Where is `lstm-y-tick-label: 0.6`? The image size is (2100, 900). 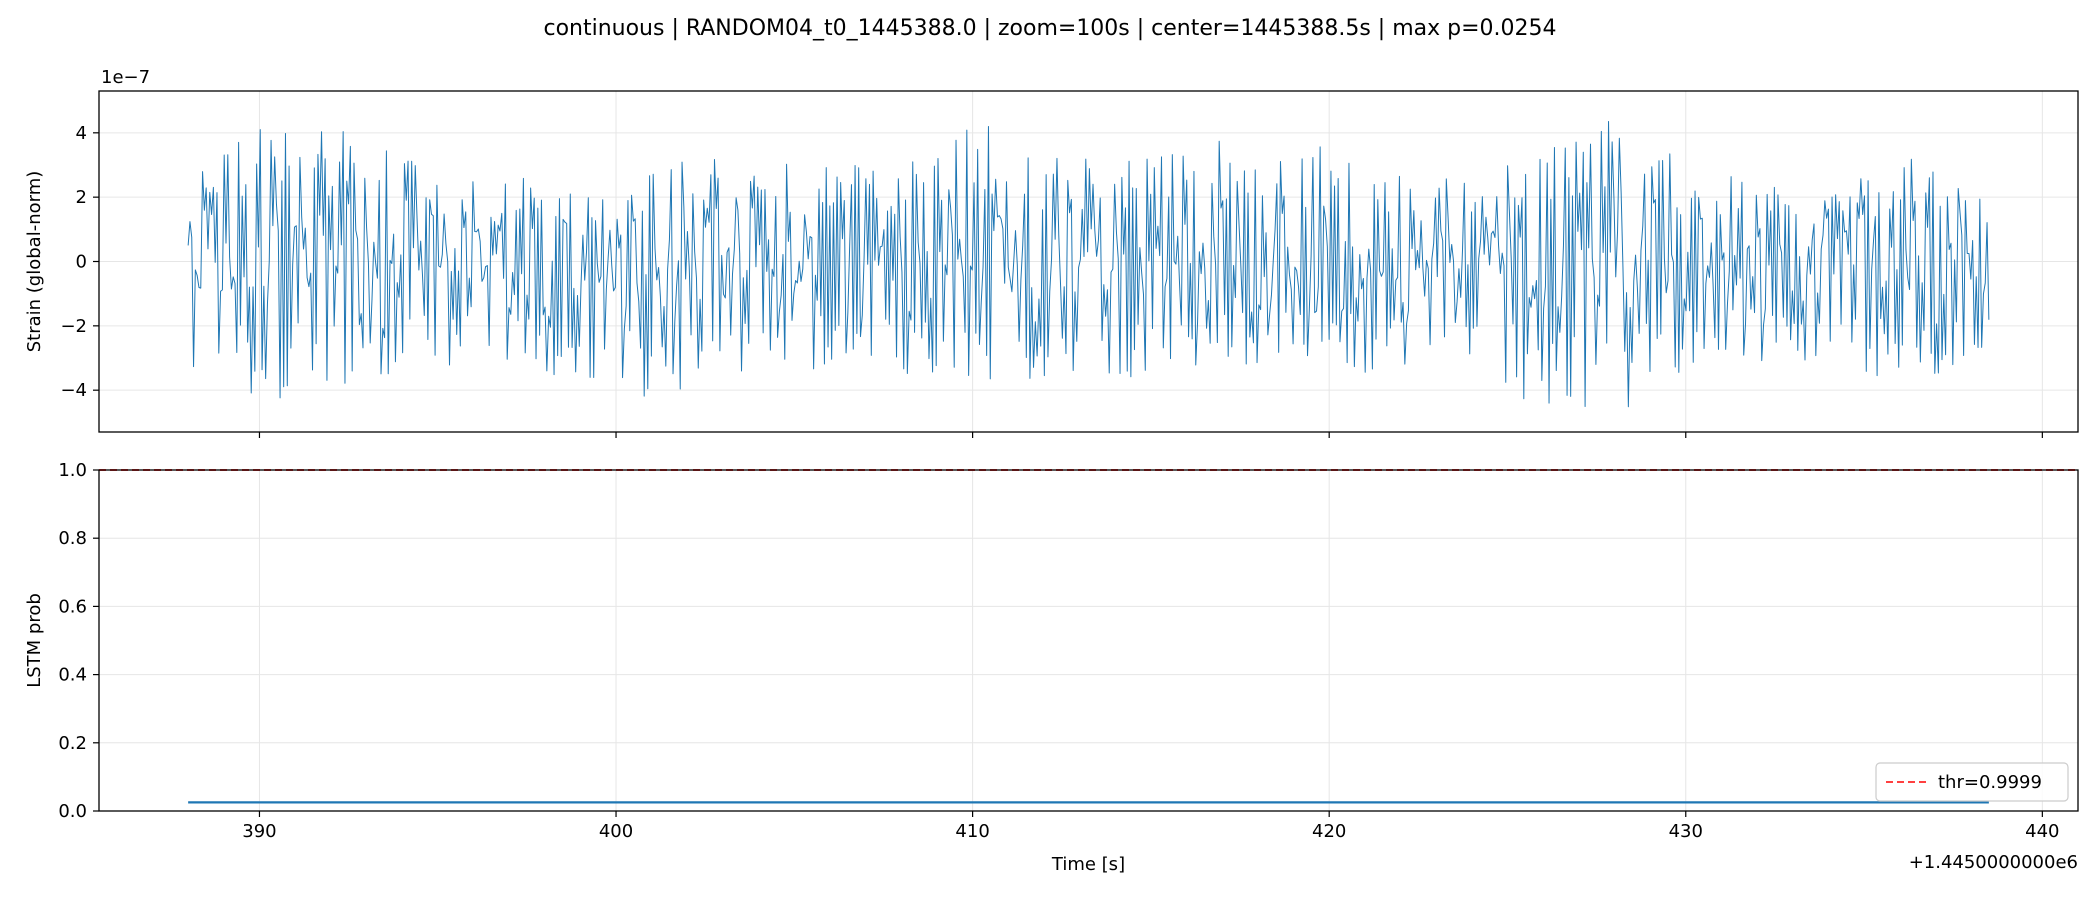 lstm-y-tick-label: 0.6 is located at coordinates (72, 606).